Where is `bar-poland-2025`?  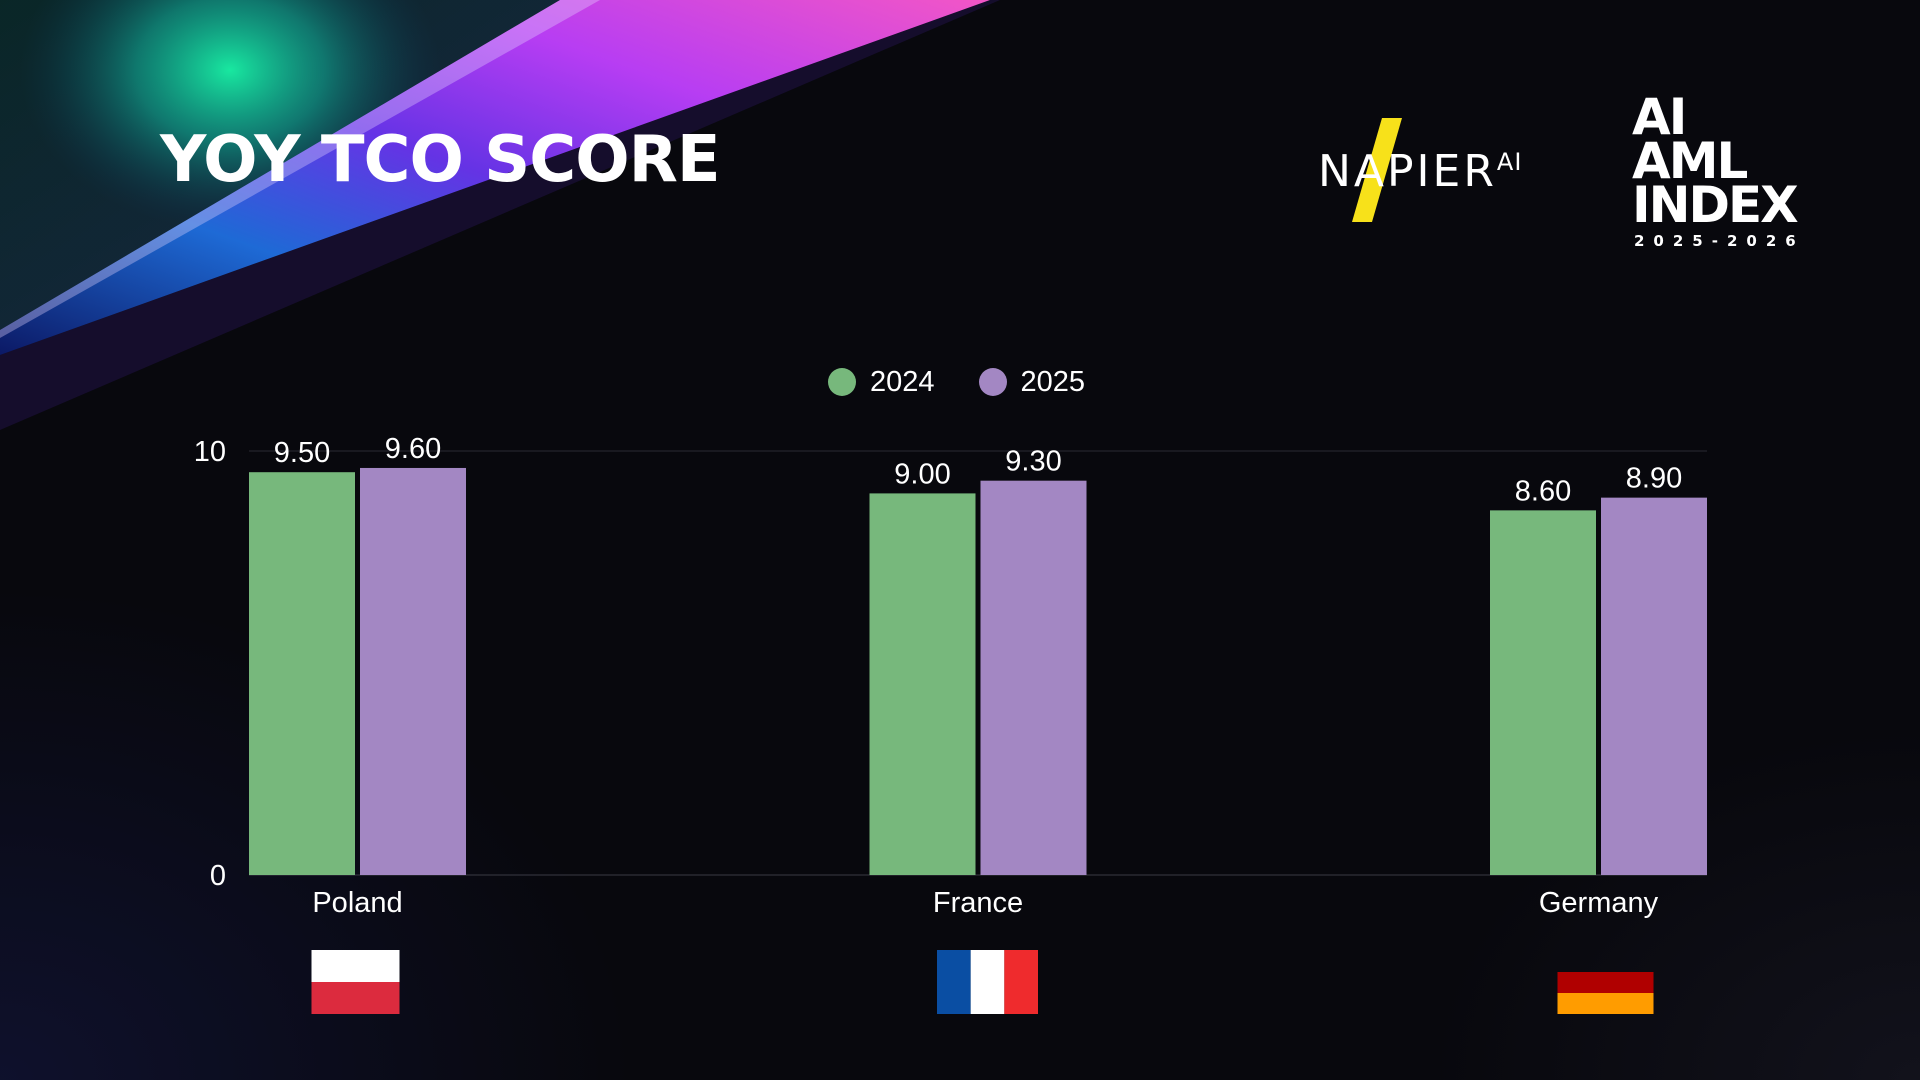
bar-poland-2025 is located at coordinates (413, 671).